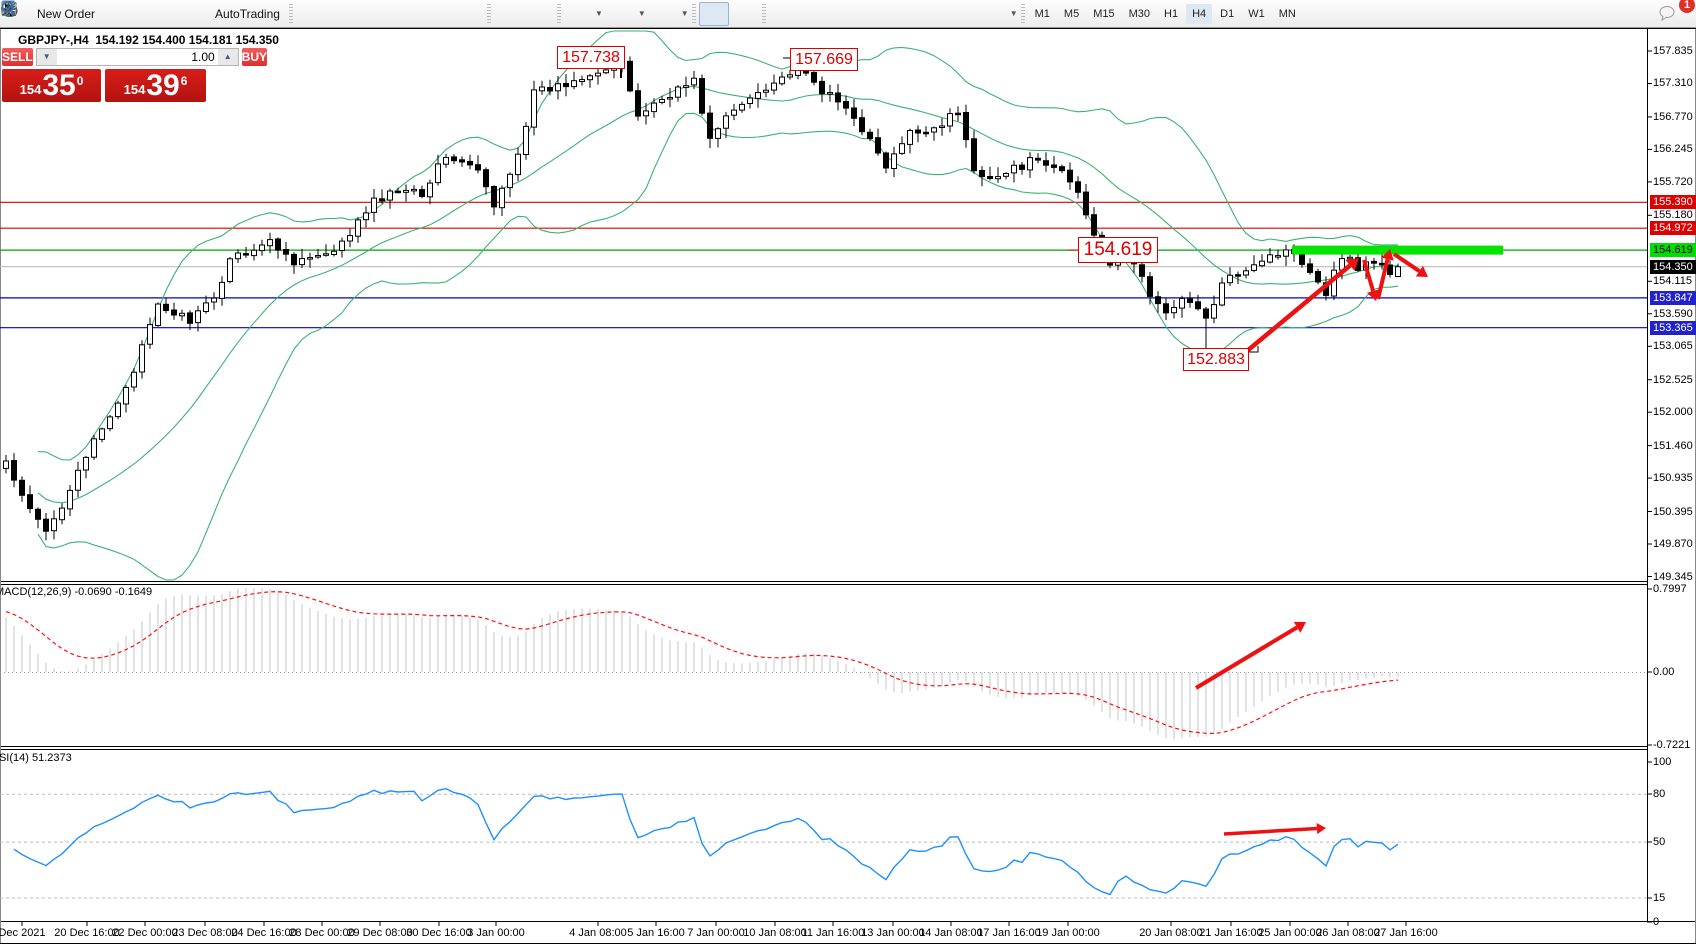 The height and width of the screenshot is (944, 1696). I want to click on text-label-icon: T, so click(490, 14).